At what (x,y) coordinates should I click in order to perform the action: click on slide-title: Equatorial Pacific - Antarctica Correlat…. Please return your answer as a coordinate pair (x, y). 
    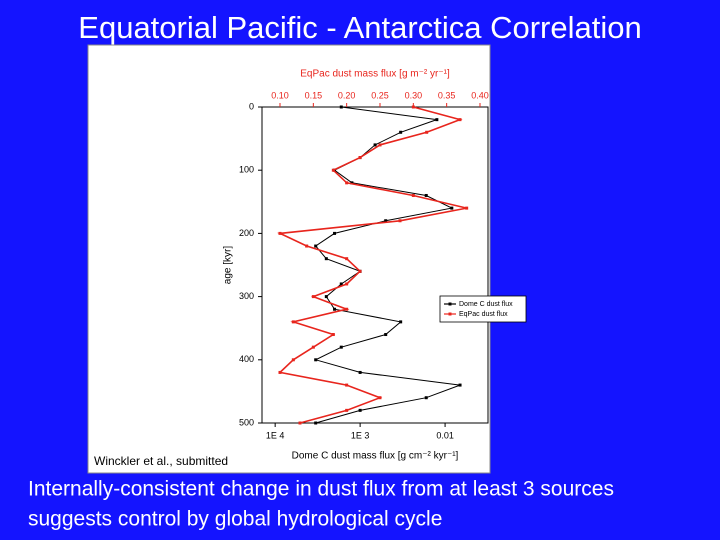
    Looking at the image, I should click on (359, 27).